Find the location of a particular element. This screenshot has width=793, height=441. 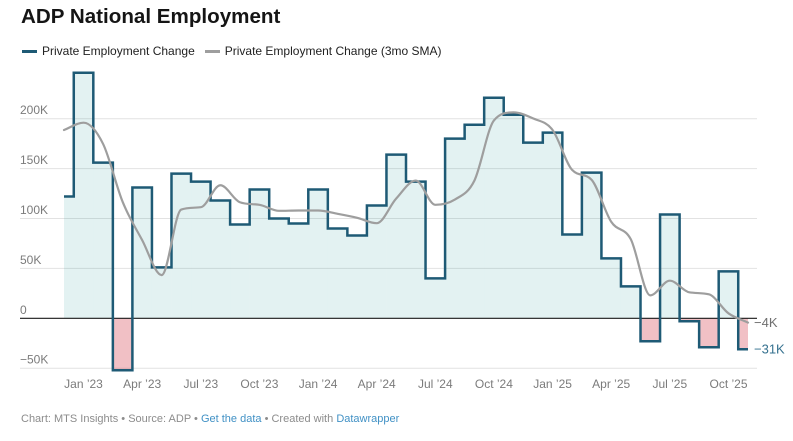

y-tick-label: 50K is located at coordinates (30, 260).